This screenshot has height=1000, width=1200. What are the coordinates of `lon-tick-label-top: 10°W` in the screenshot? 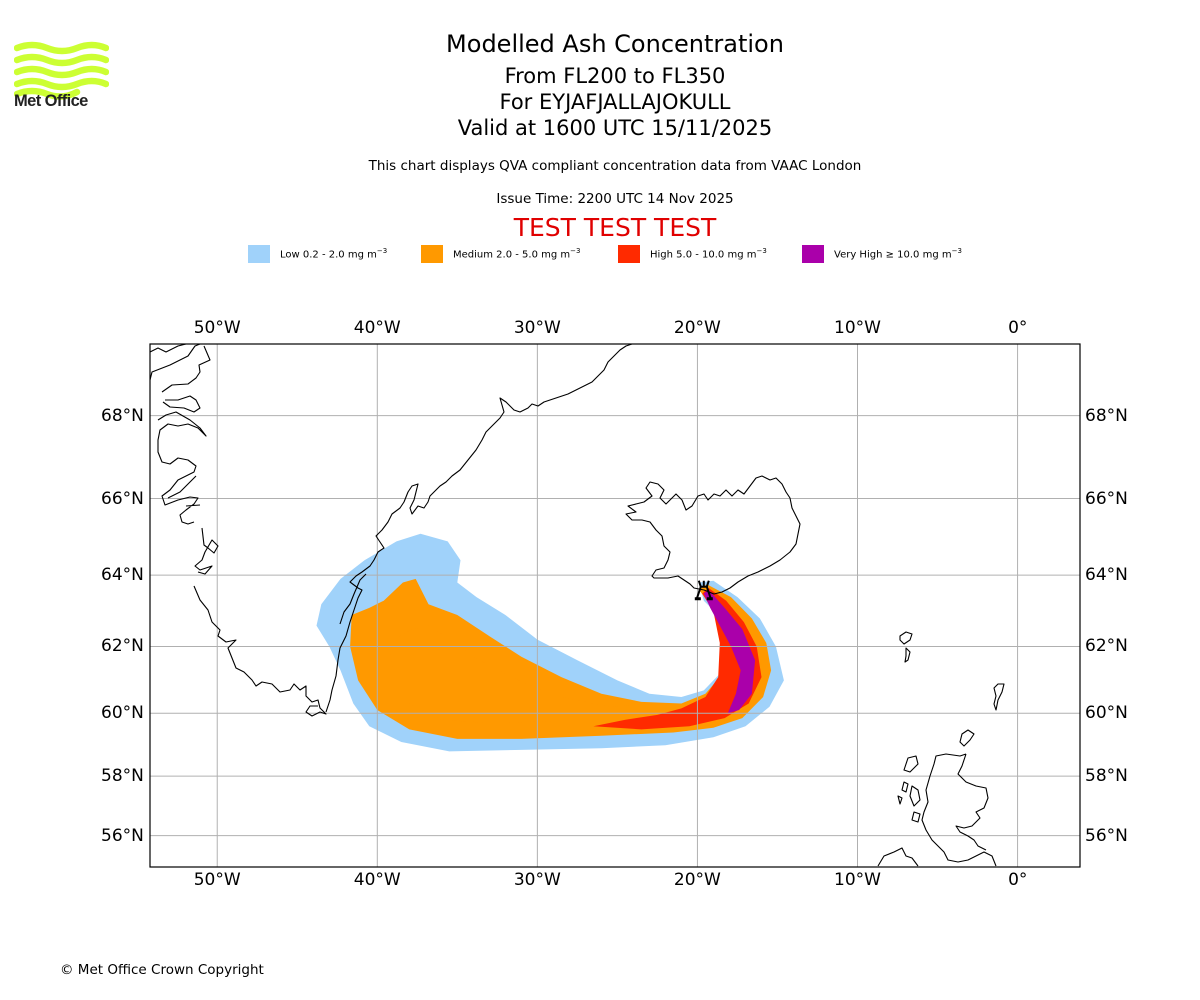 It's located at (857, 328).